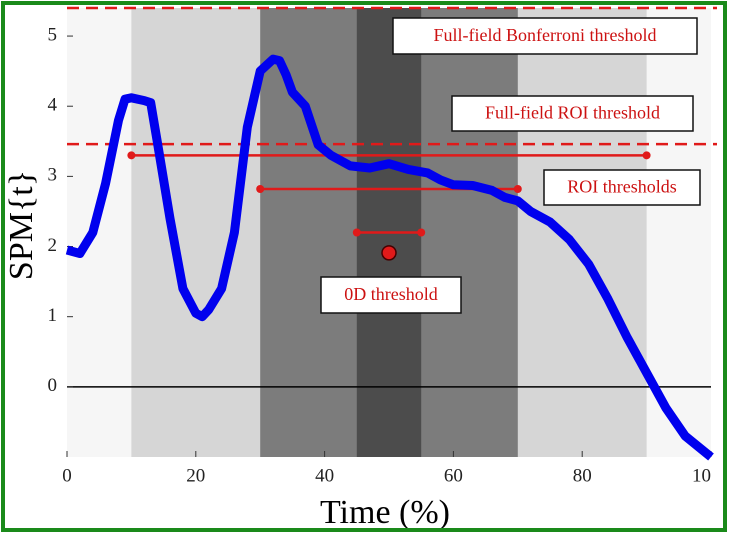 This screenshot has height=534, width=729. I want to click on annotation: Full-field Bonferroni threshold, so click(545, 35).